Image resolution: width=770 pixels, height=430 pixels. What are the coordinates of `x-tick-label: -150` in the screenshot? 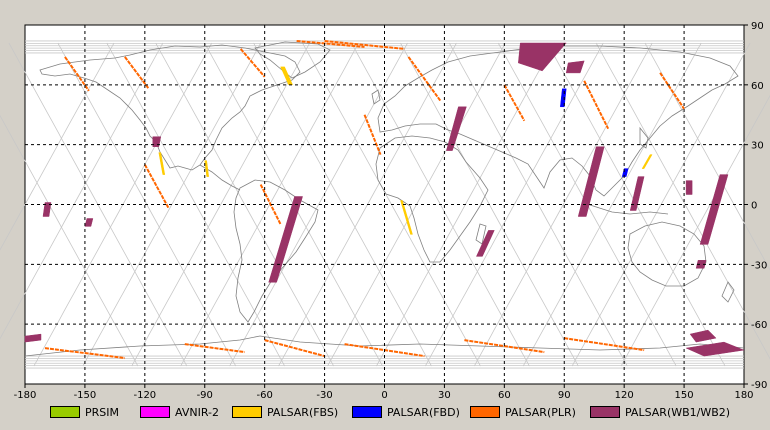 It's located at (85, 395).